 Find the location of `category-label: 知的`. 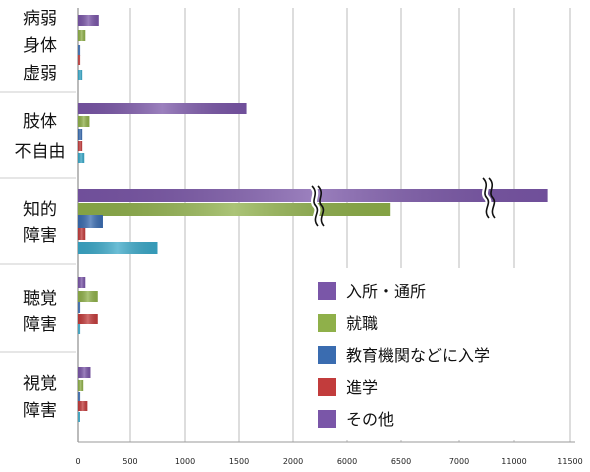

category-label: 知的 is located at coordinates (40, 210).